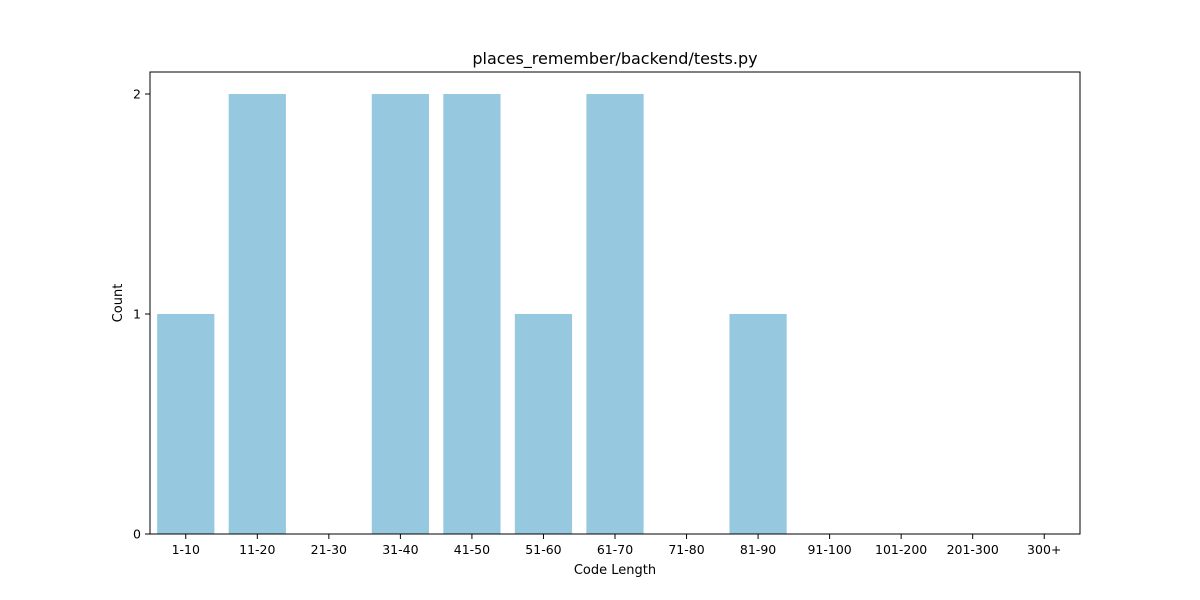 This screenshot has width=1200, height=600. What do you see at coordinates (615, 570) in the screenshot?
I see `x-axis-label: Code Length` at bounding box center [615, 570].